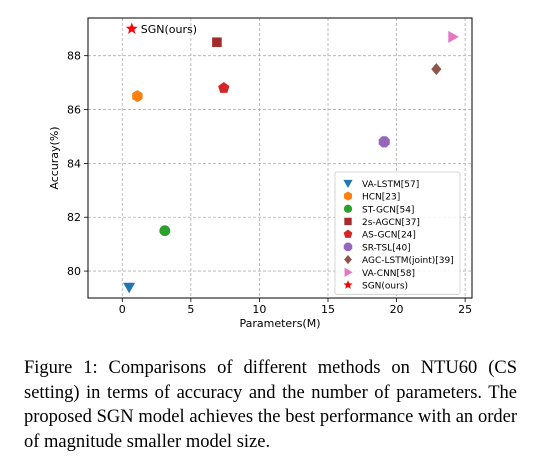  Describe the element at coordinates (385, 286) in the screenshot. I see `legend-entry-label: SGN(ours)` at that location.